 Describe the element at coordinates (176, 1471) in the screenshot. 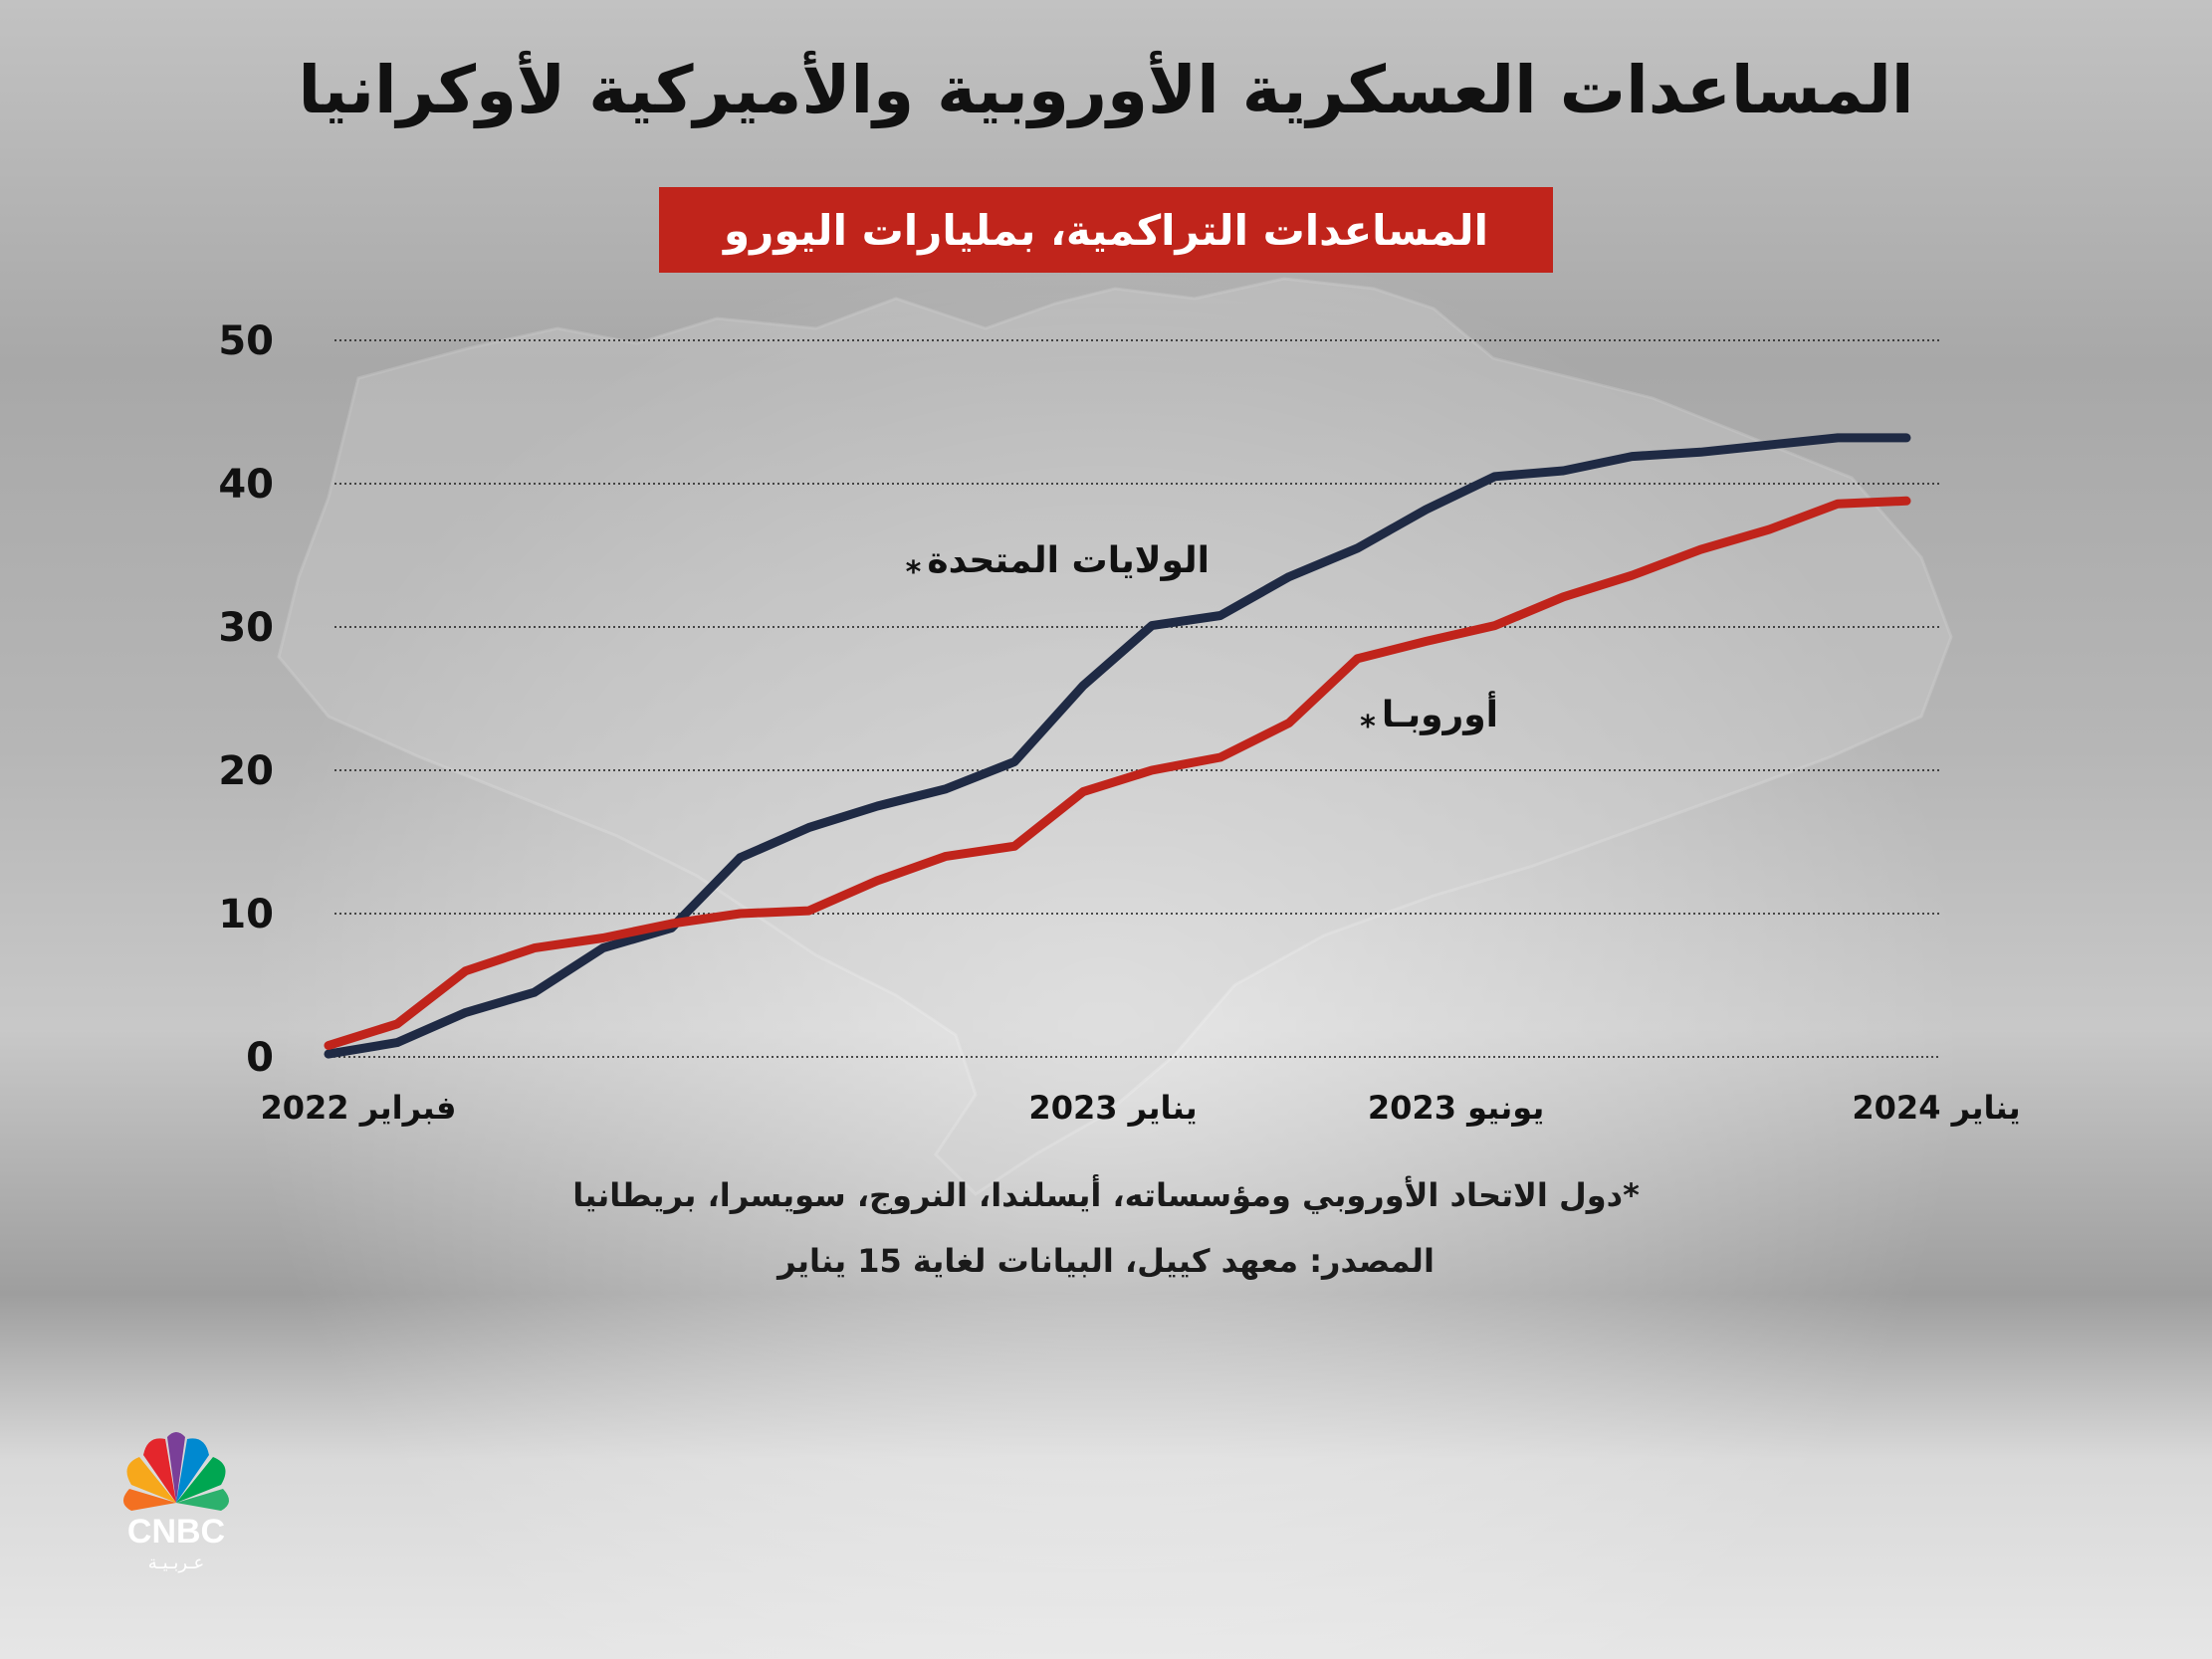

I see `peacock-icon` at that location.